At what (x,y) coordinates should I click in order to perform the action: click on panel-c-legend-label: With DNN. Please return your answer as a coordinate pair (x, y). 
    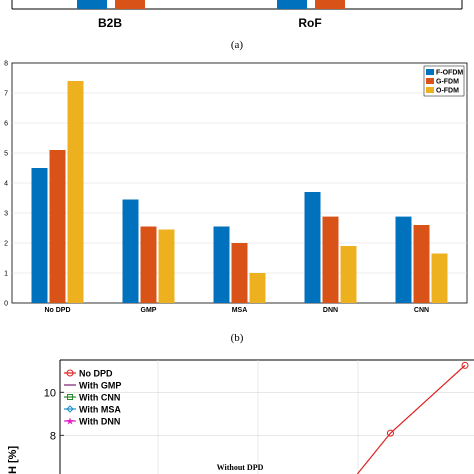
    Looking at the image, I should click on (99, 422).